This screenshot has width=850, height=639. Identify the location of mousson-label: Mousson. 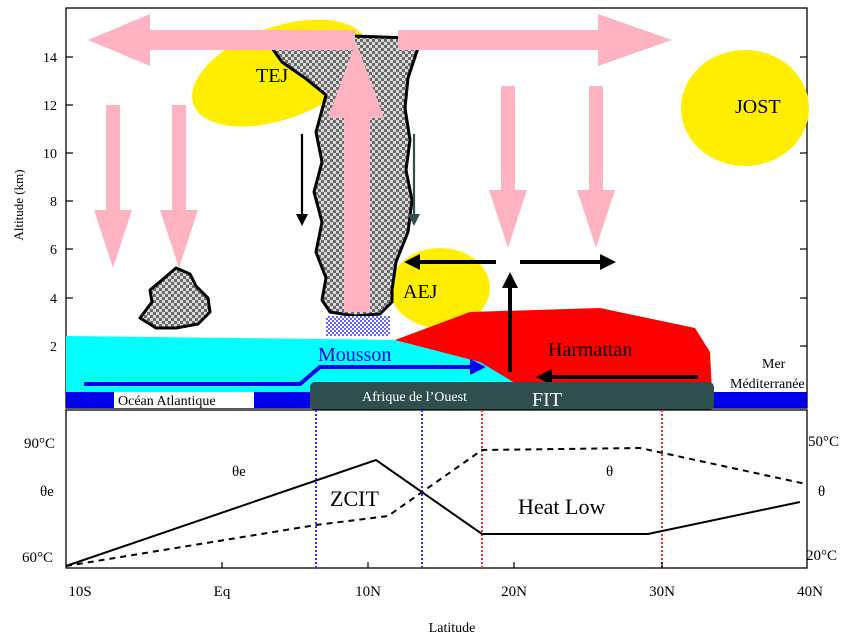
(354, 355).